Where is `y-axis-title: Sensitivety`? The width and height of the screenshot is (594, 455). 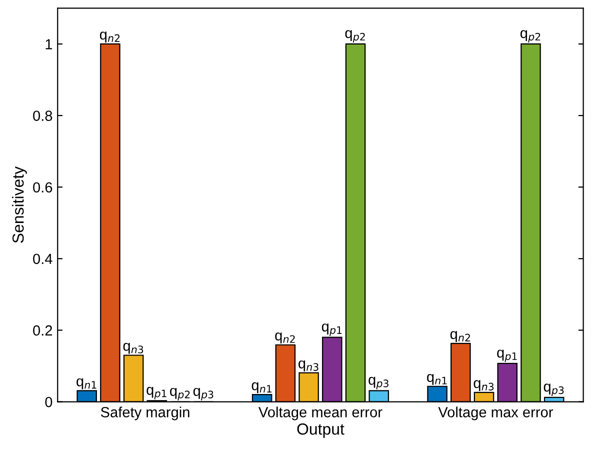
y-axis-title: Sensitivety is located at coordinates (19, 204).